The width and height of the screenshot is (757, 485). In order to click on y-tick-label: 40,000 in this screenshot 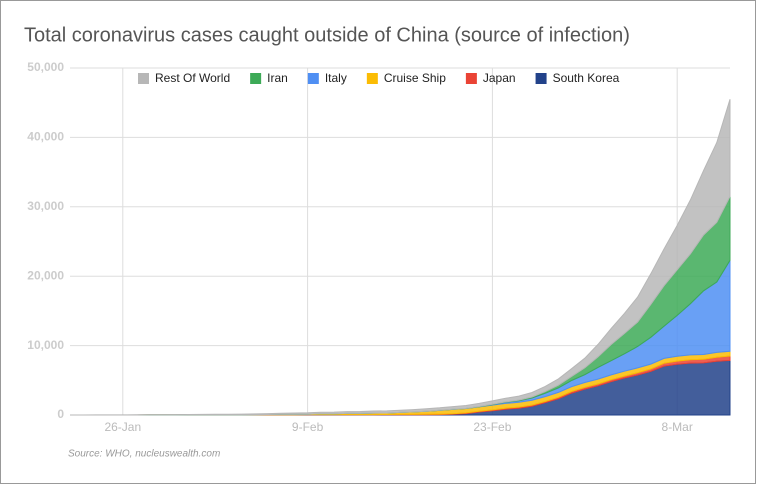, I will do `click(45, 137)`.